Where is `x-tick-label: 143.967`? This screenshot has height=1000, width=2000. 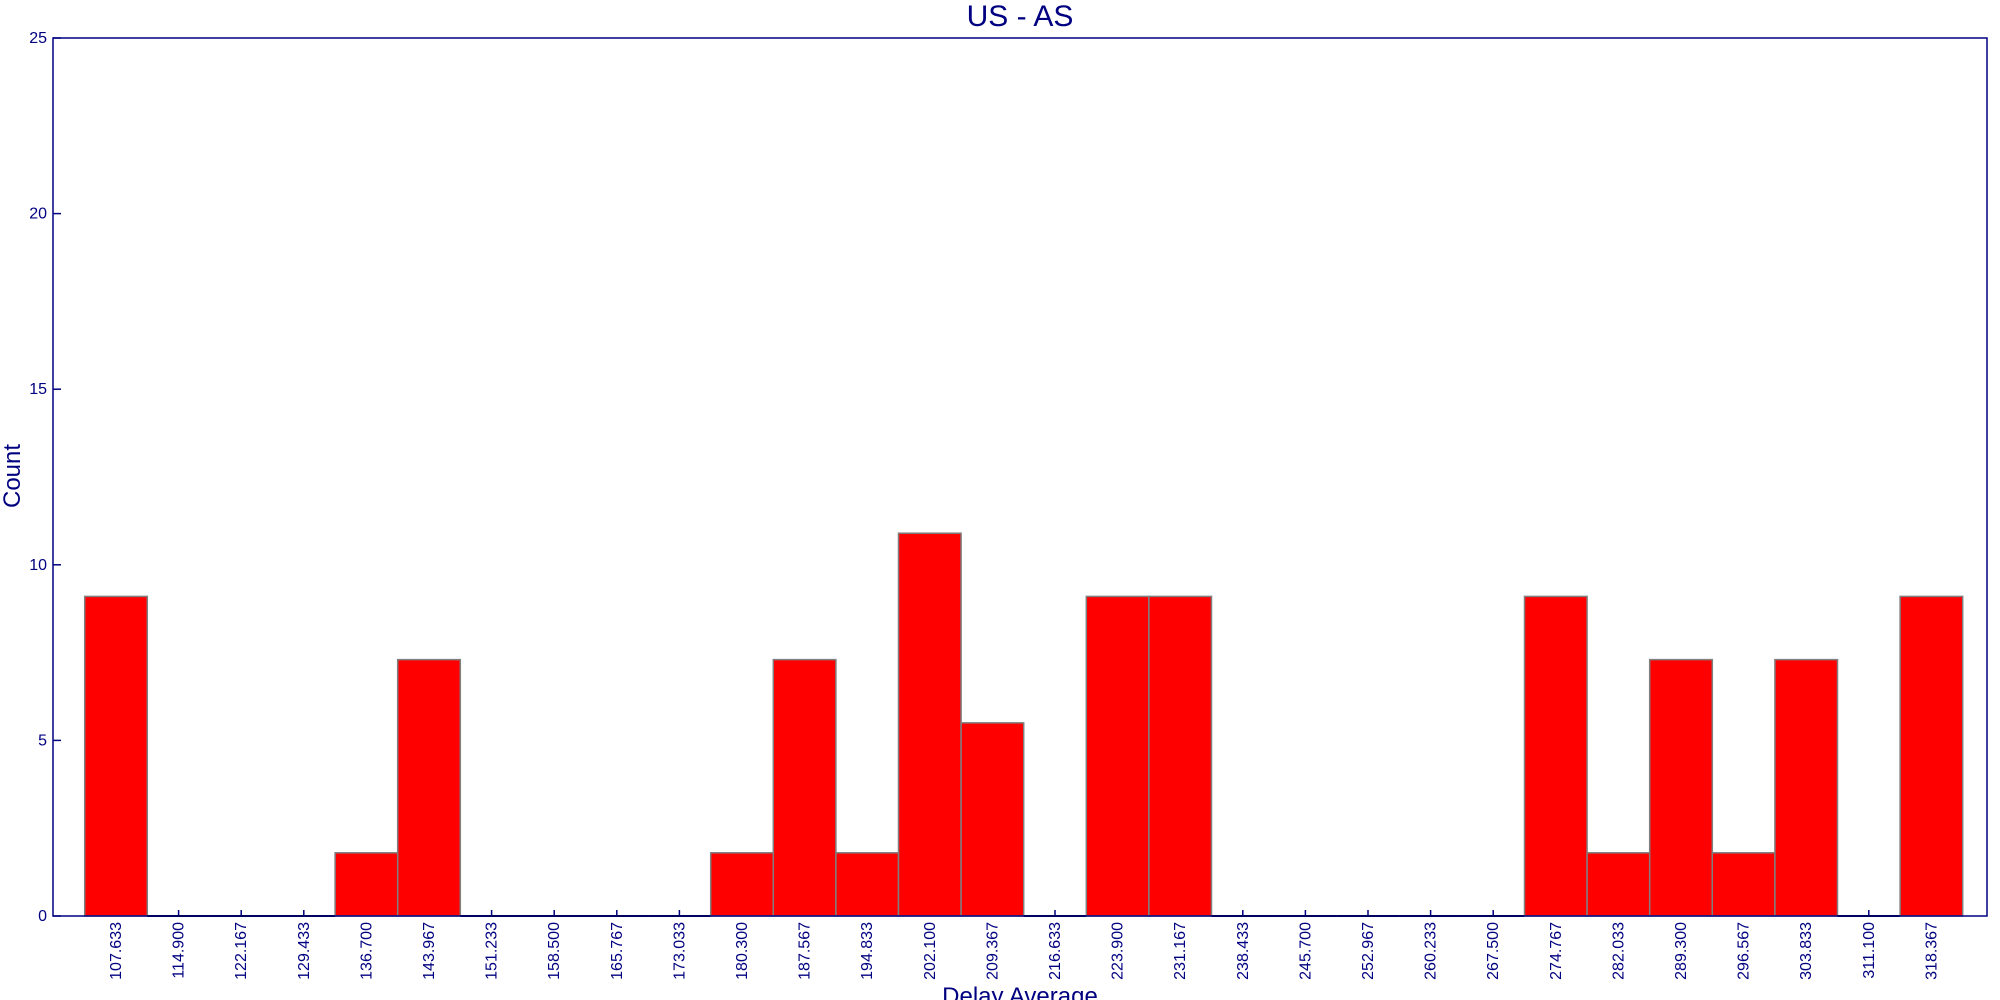 x-tick-label: 143.967 is located at coordinates (429, 951).